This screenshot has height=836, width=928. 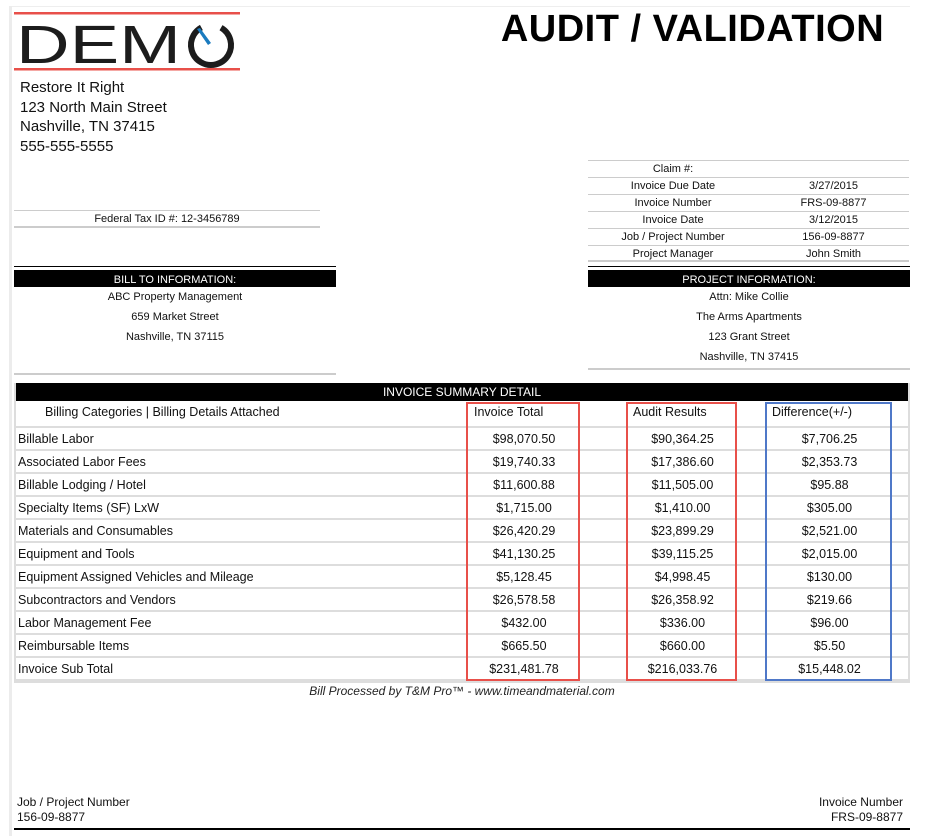 I want to click on audit-results-cell: $216,033.76, so click(x=682, y=669).